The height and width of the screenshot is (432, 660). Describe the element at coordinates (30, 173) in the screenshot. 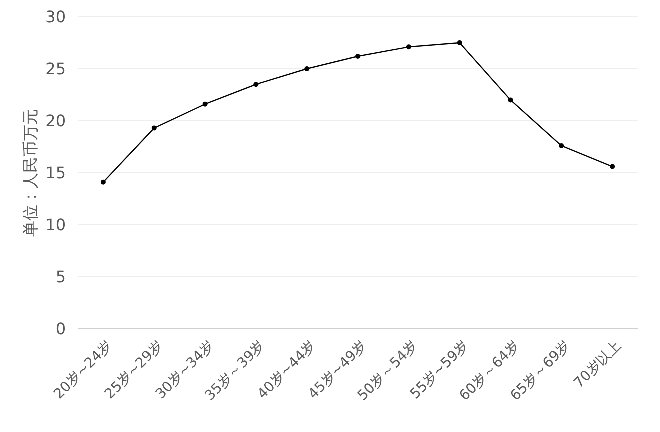

I see `y-axis-title: 单位：人民币万元` at that location.